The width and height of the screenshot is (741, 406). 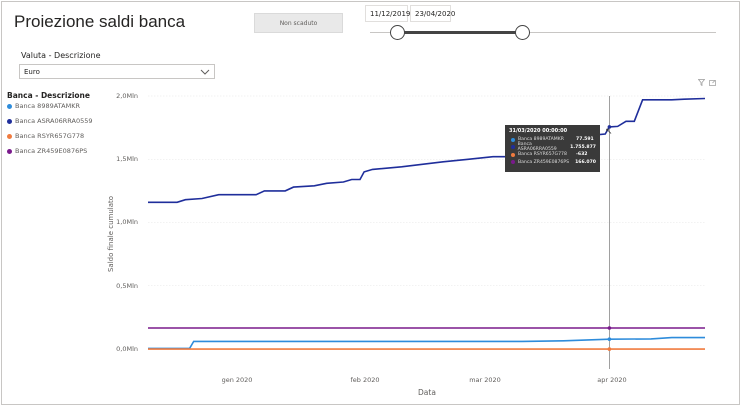 What do you see at coordinates (32, 71) in the screenshot?
I see `valuta-selected-value: Euro` at bounding box center [32, 71].